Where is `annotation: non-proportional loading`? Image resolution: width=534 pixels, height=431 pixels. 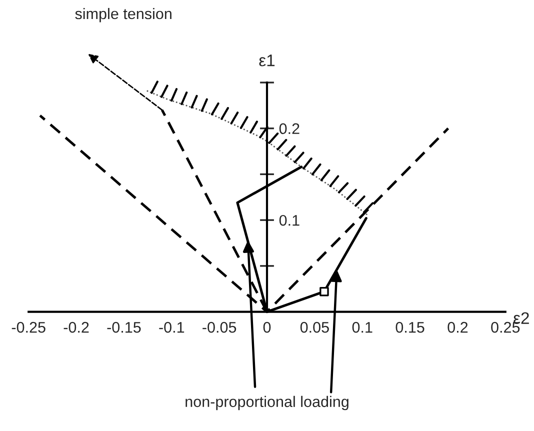 annotation: non-proportional loading is located at coordinates (267, 403).